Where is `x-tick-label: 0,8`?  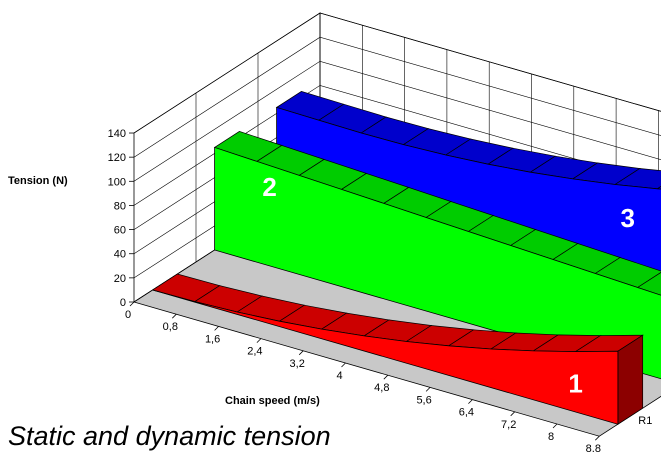
x-tick-label: 0,8 is located at coordinates (170, 327).